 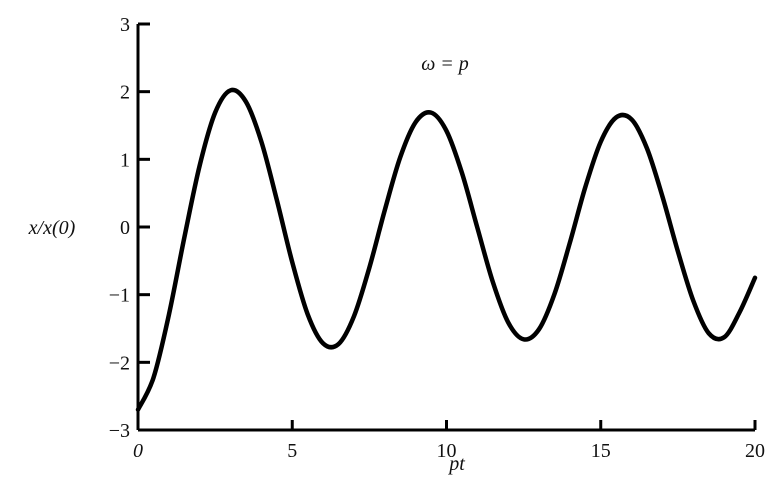 What do you see at coordinates (445, 64) in the screenshot?
I see `annotation-omega-equals-p: ω = p` at bounding box center [445, 64].